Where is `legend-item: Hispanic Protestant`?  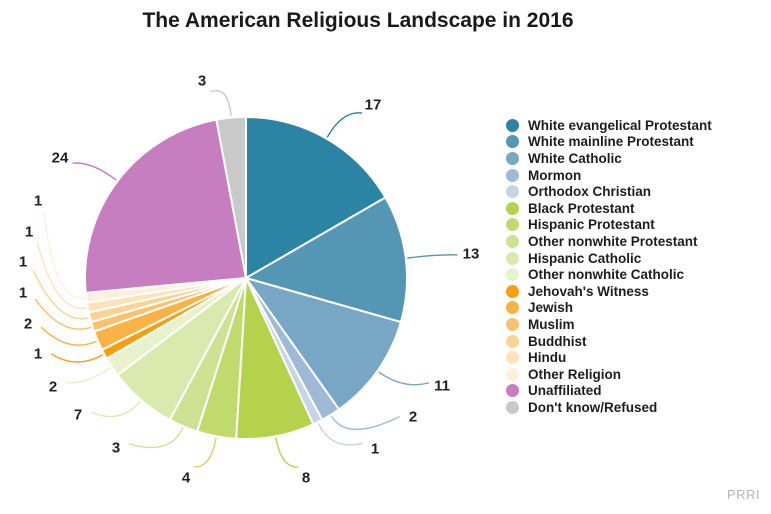
legend-item: Hispanic Protestant is located at coordinates (637, 225).